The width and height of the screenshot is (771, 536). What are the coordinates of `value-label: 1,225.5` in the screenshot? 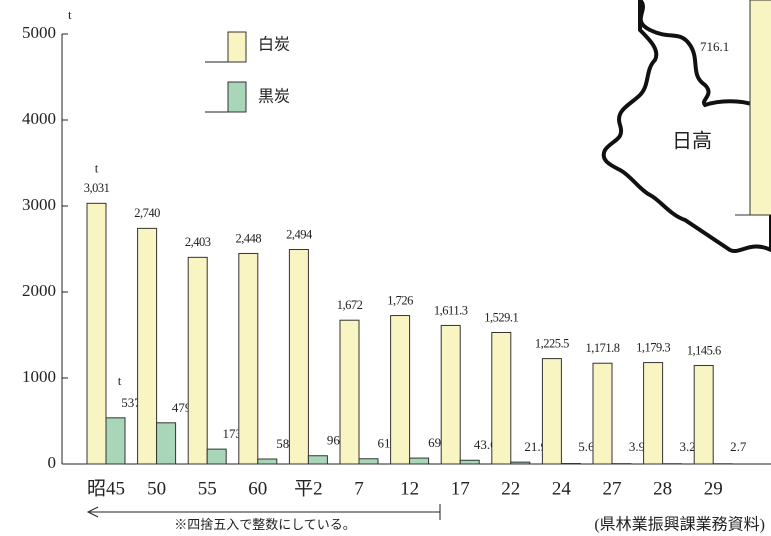 It's located at (552, 343).